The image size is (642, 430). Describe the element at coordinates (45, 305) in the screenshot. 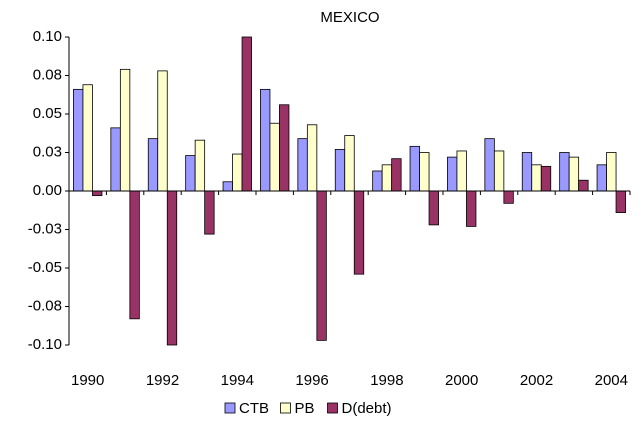

I see `y-tick-label: -0.08` at that location.